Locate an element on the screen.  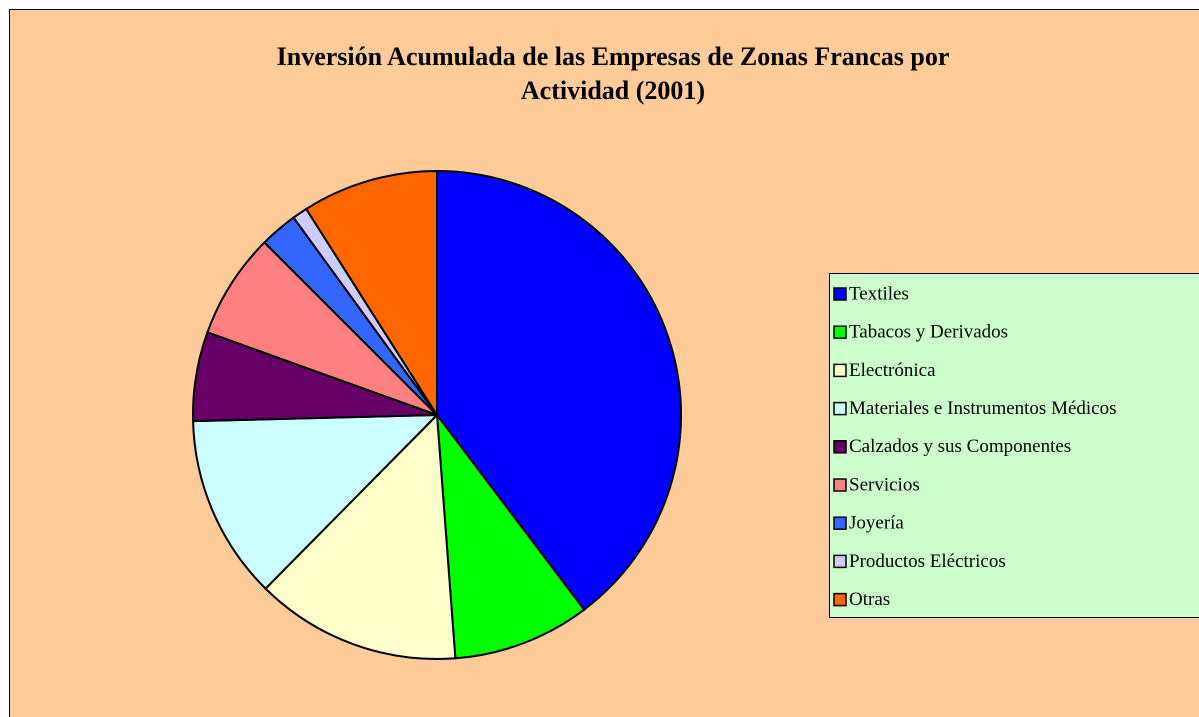
legend-label: Otras is located at coordinates (869, 599).